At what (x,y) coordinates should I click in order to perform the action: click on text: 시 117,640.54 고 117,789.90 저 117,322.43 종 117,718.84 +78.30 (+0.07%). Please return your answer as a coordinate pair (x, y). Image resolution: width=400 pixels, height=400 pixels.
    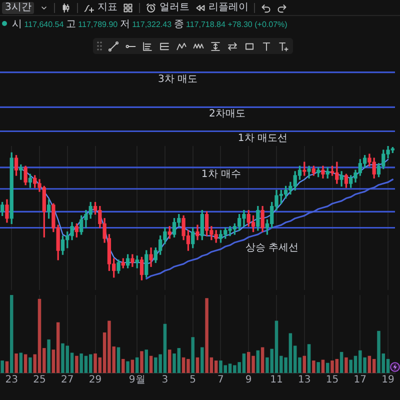
    Looking at the image, I should click on (150, 24).